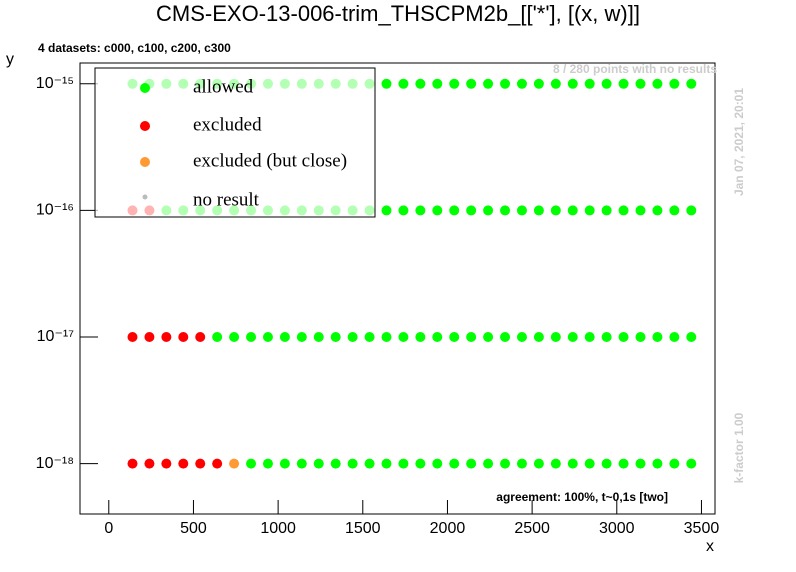 The height and width of the screenshot is (572, 796). I want to click on k-factor: k-factor 1.00, so click(739, 447).